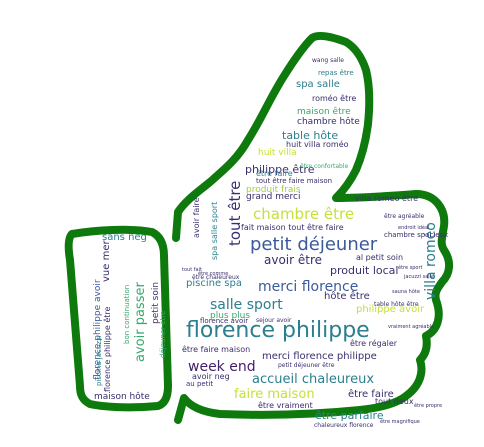 This screenshot has width=484, height=447. I want to click on word-cloud-term: être chaleureux, so click(216, 277).